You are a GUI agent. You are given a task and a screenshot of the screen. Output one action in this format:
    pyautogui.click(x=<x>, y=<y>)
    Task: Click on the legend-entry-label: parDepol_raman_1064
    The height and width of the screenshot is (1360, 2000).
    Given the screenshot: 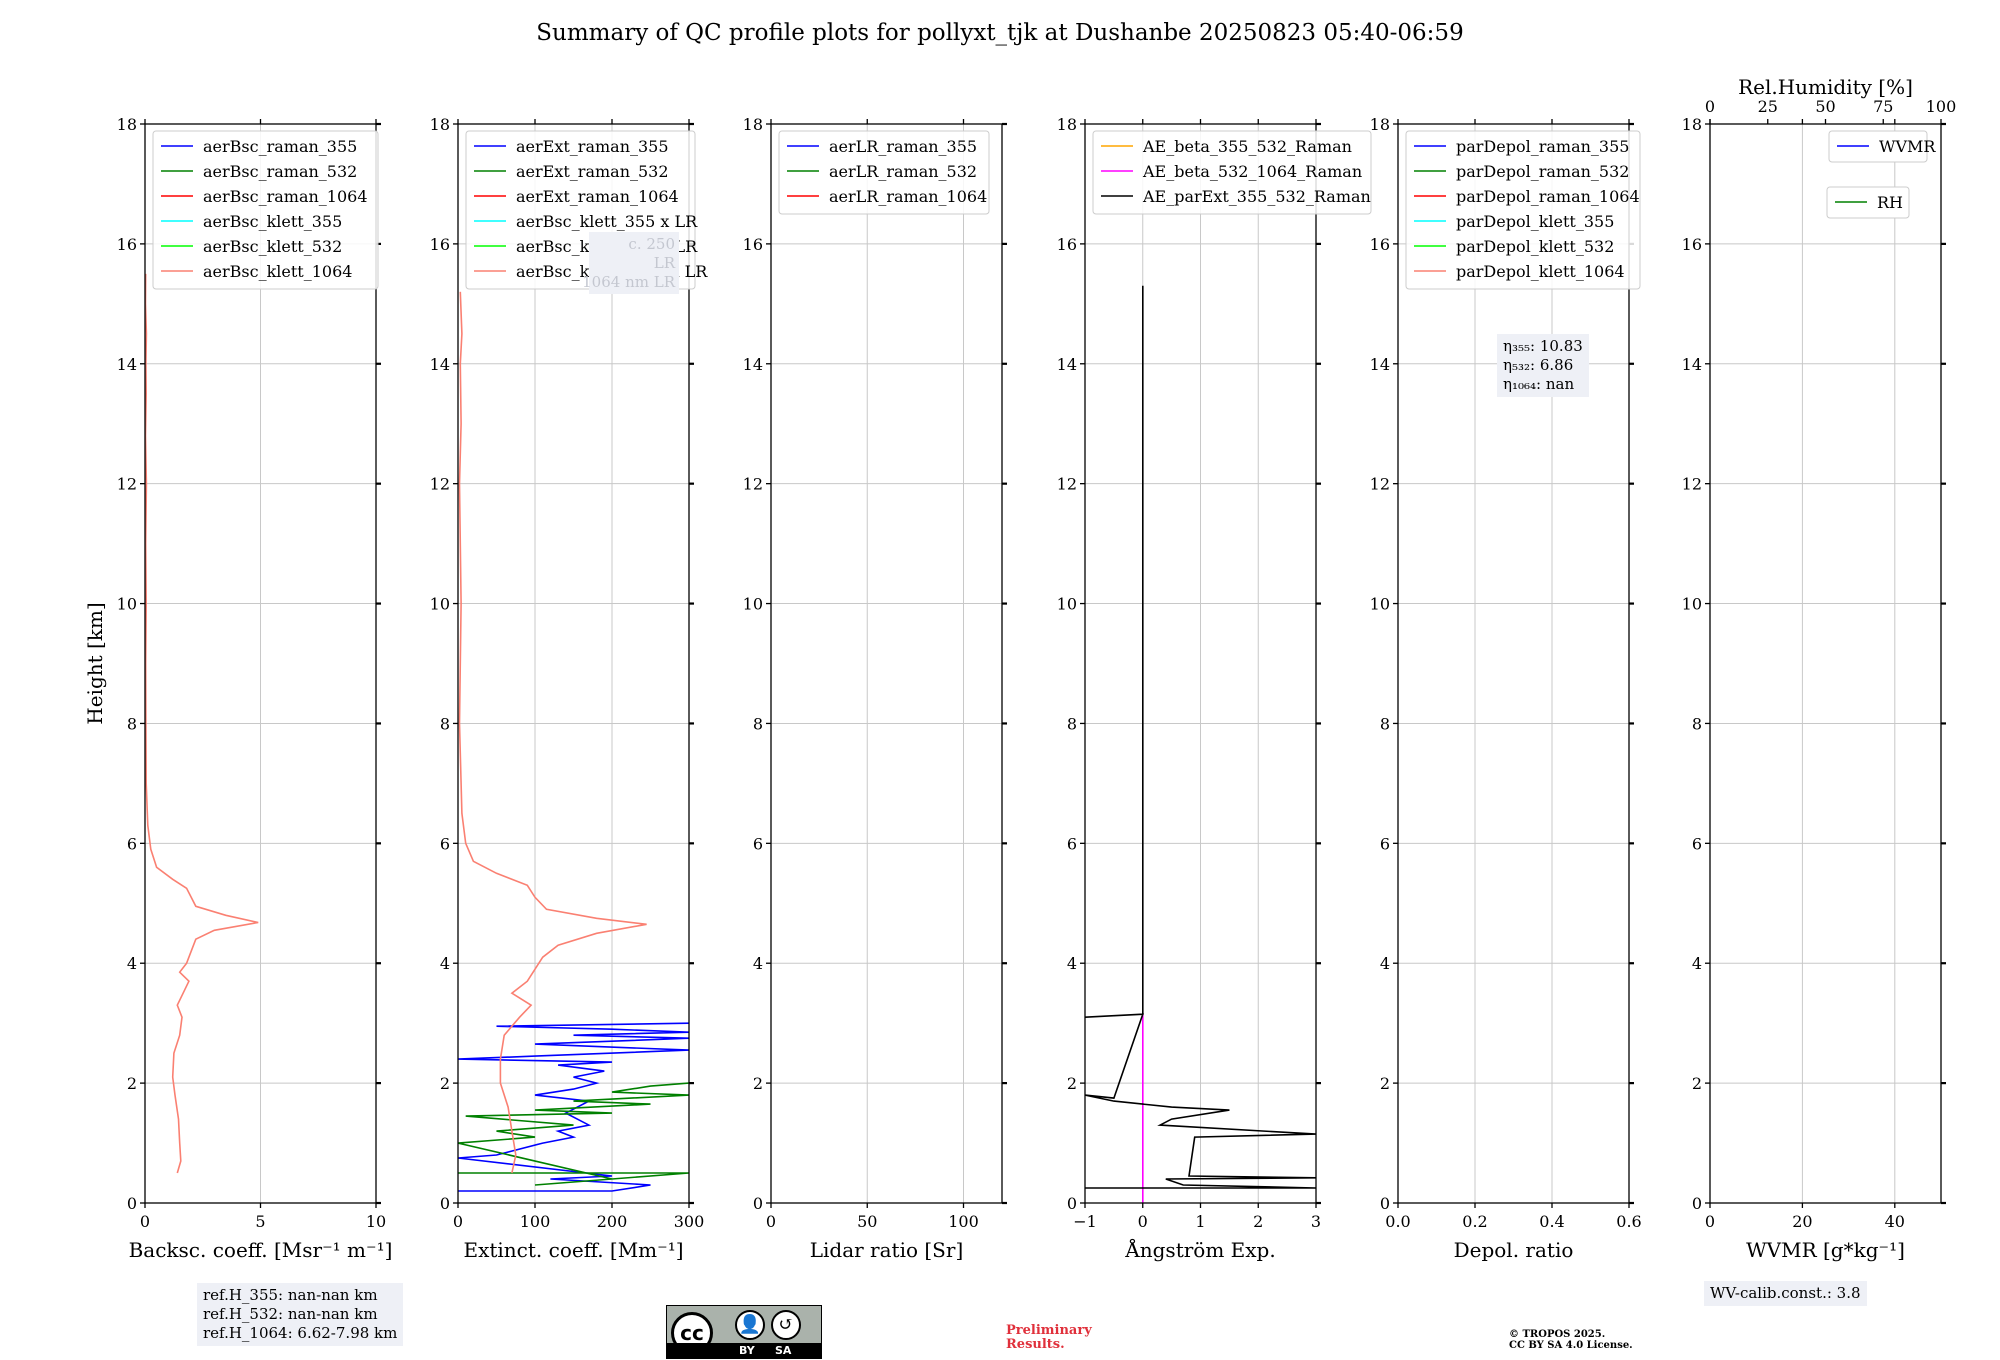 What is the action you would take?
    pyautogui.click(x=1548, y=196)
    